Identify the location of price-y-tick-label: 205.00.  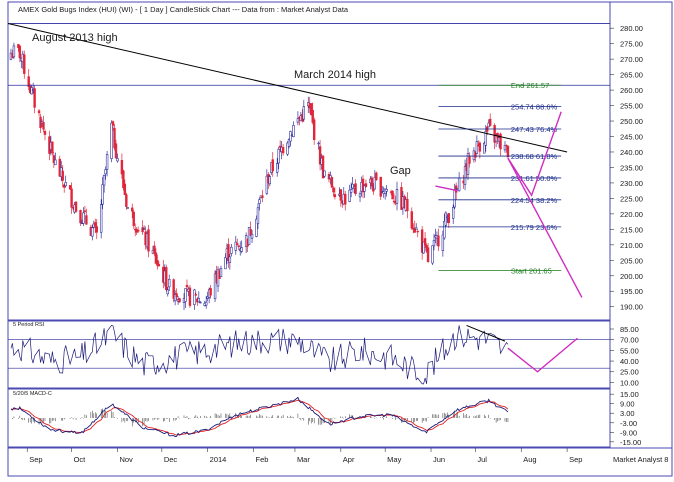
(631, 260).